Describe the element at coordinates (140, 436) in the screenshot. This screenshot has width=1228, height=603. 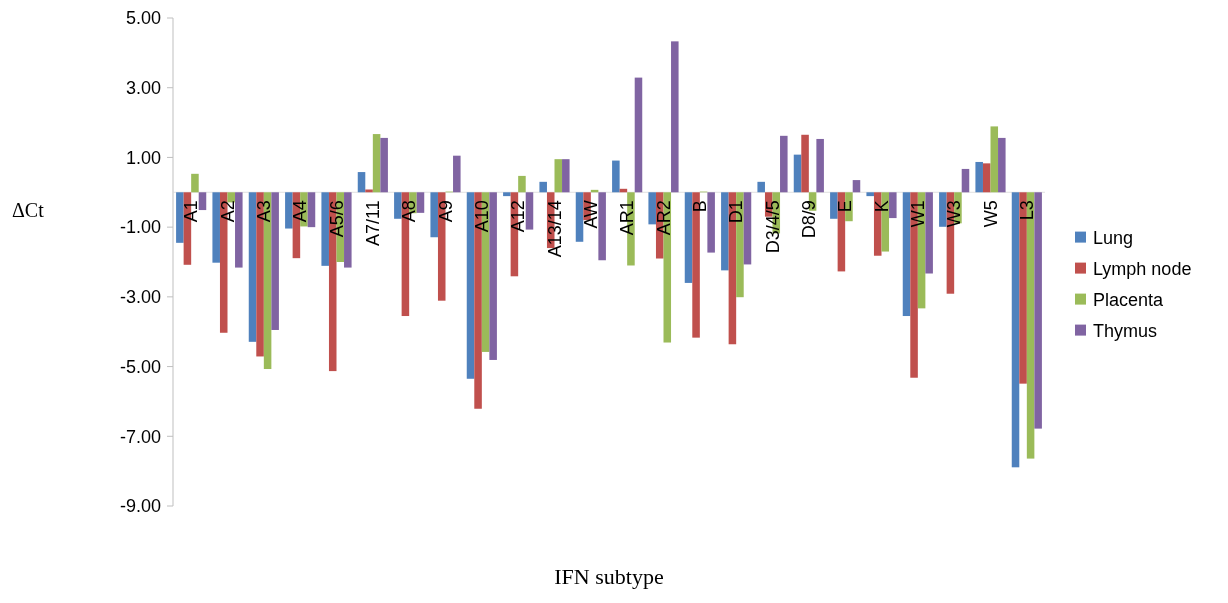
I see `y-tick-label: -7.00` at that location.